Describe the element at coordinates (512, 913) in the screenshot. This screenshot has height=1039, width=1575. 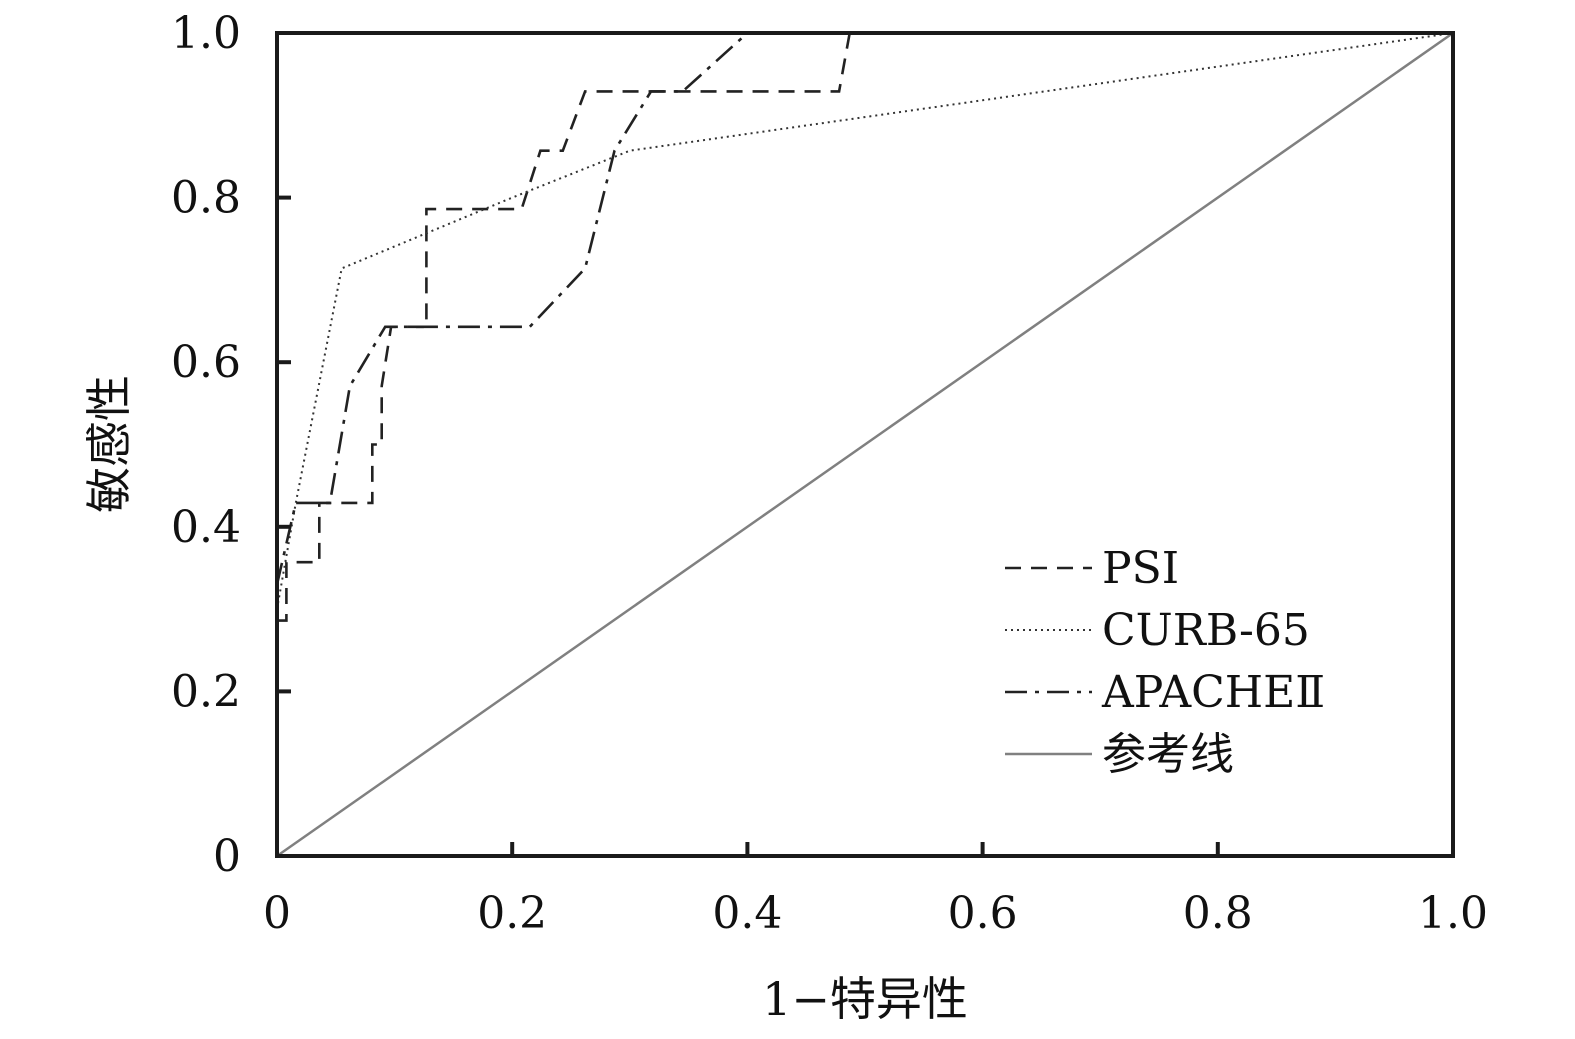
I see `x-tick-label: 0.2` at that location.